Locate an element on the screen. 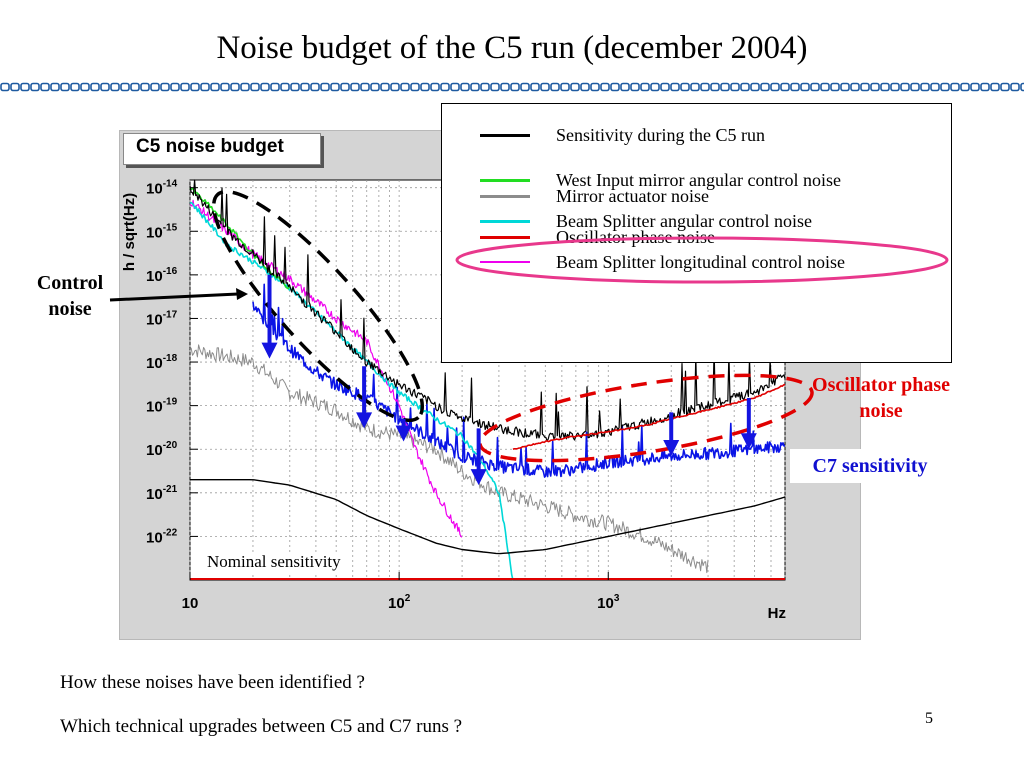  series-beam-splitter-longitudinal is located at coordinates (326, 368).